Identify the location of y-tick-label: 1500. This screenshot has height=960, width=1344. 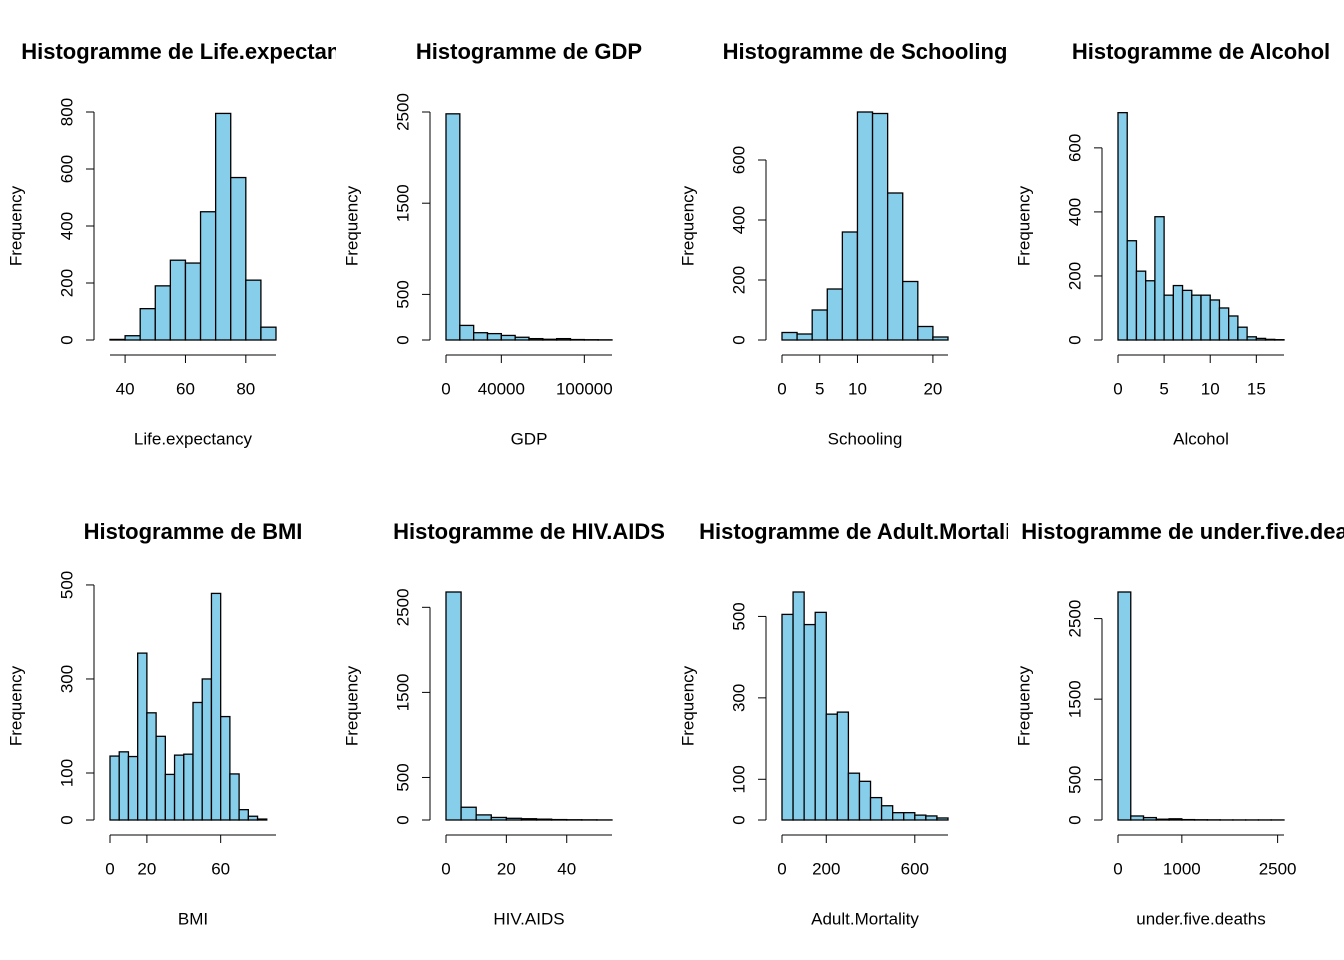
(402, 203).